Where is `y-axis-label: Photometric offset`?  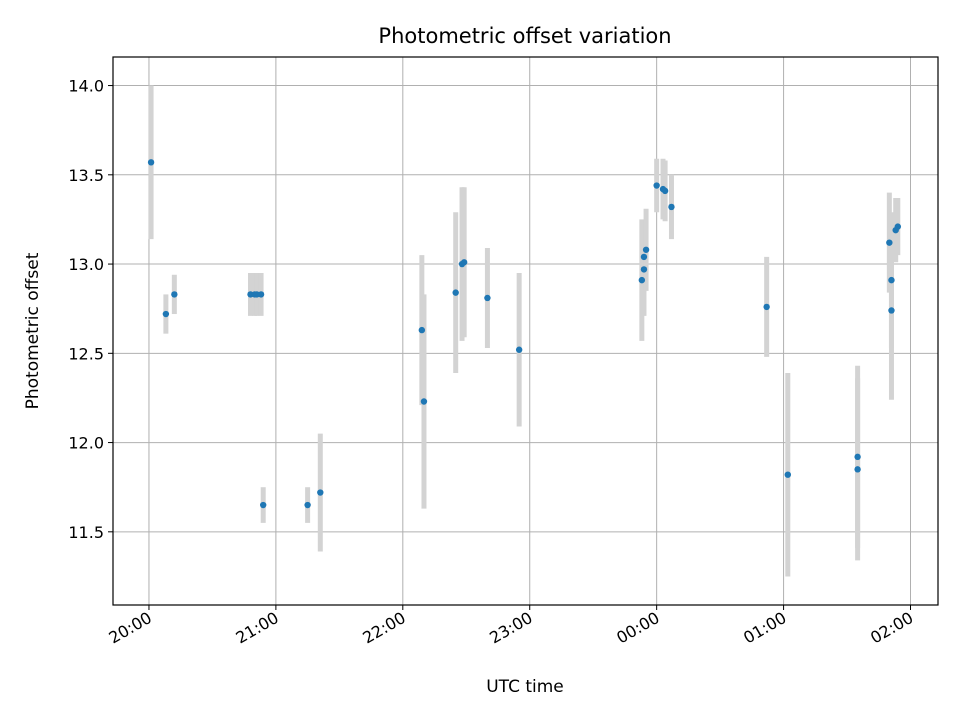 y-axis-label: Photometric offset is located at coordinates (33, 330).